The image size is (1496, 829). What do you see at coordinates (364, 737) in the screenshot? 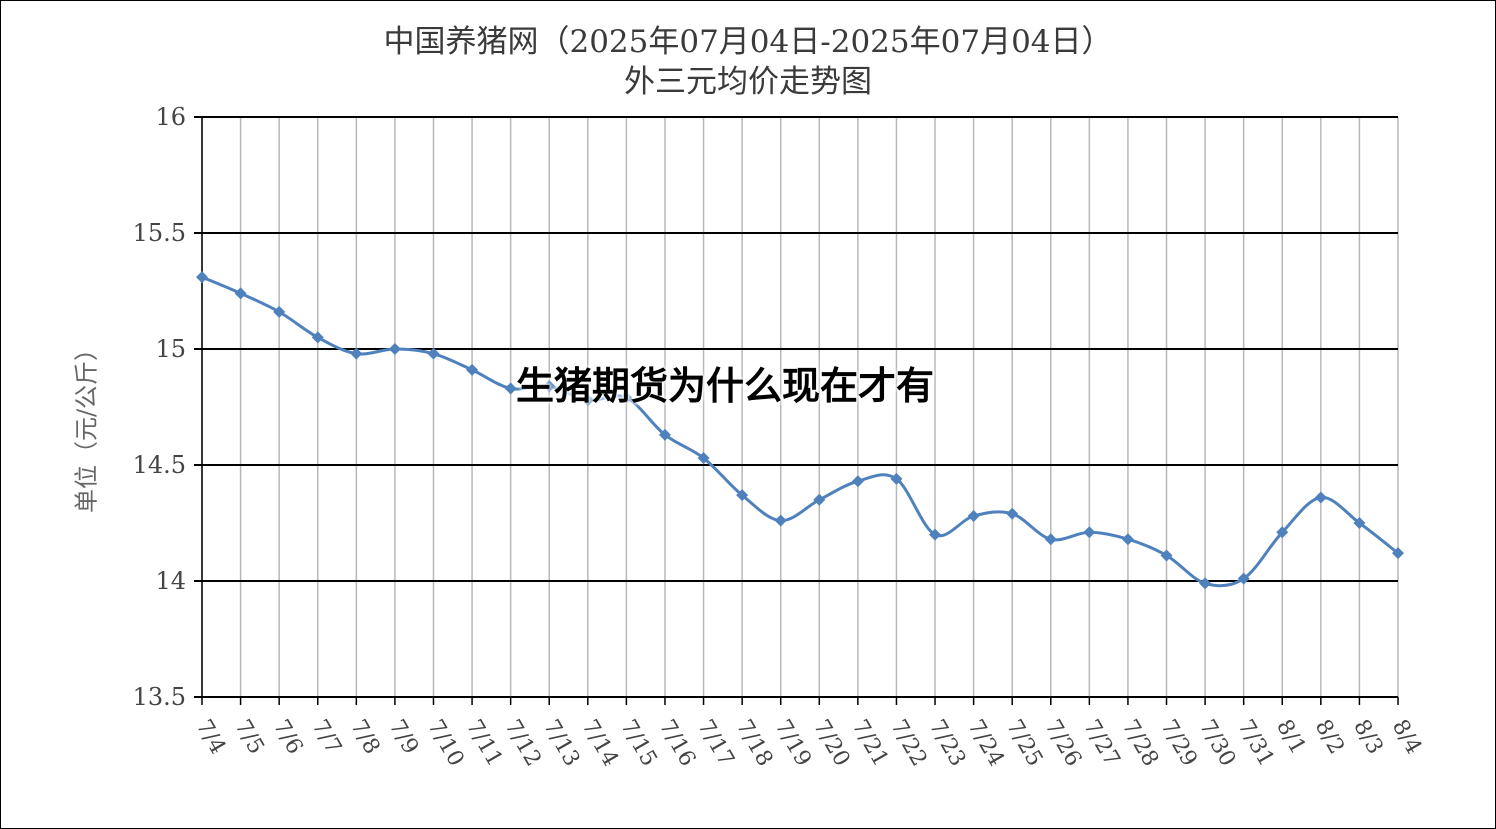
I see `x-tick-label: 7/8` at bounding box center [364, 737].